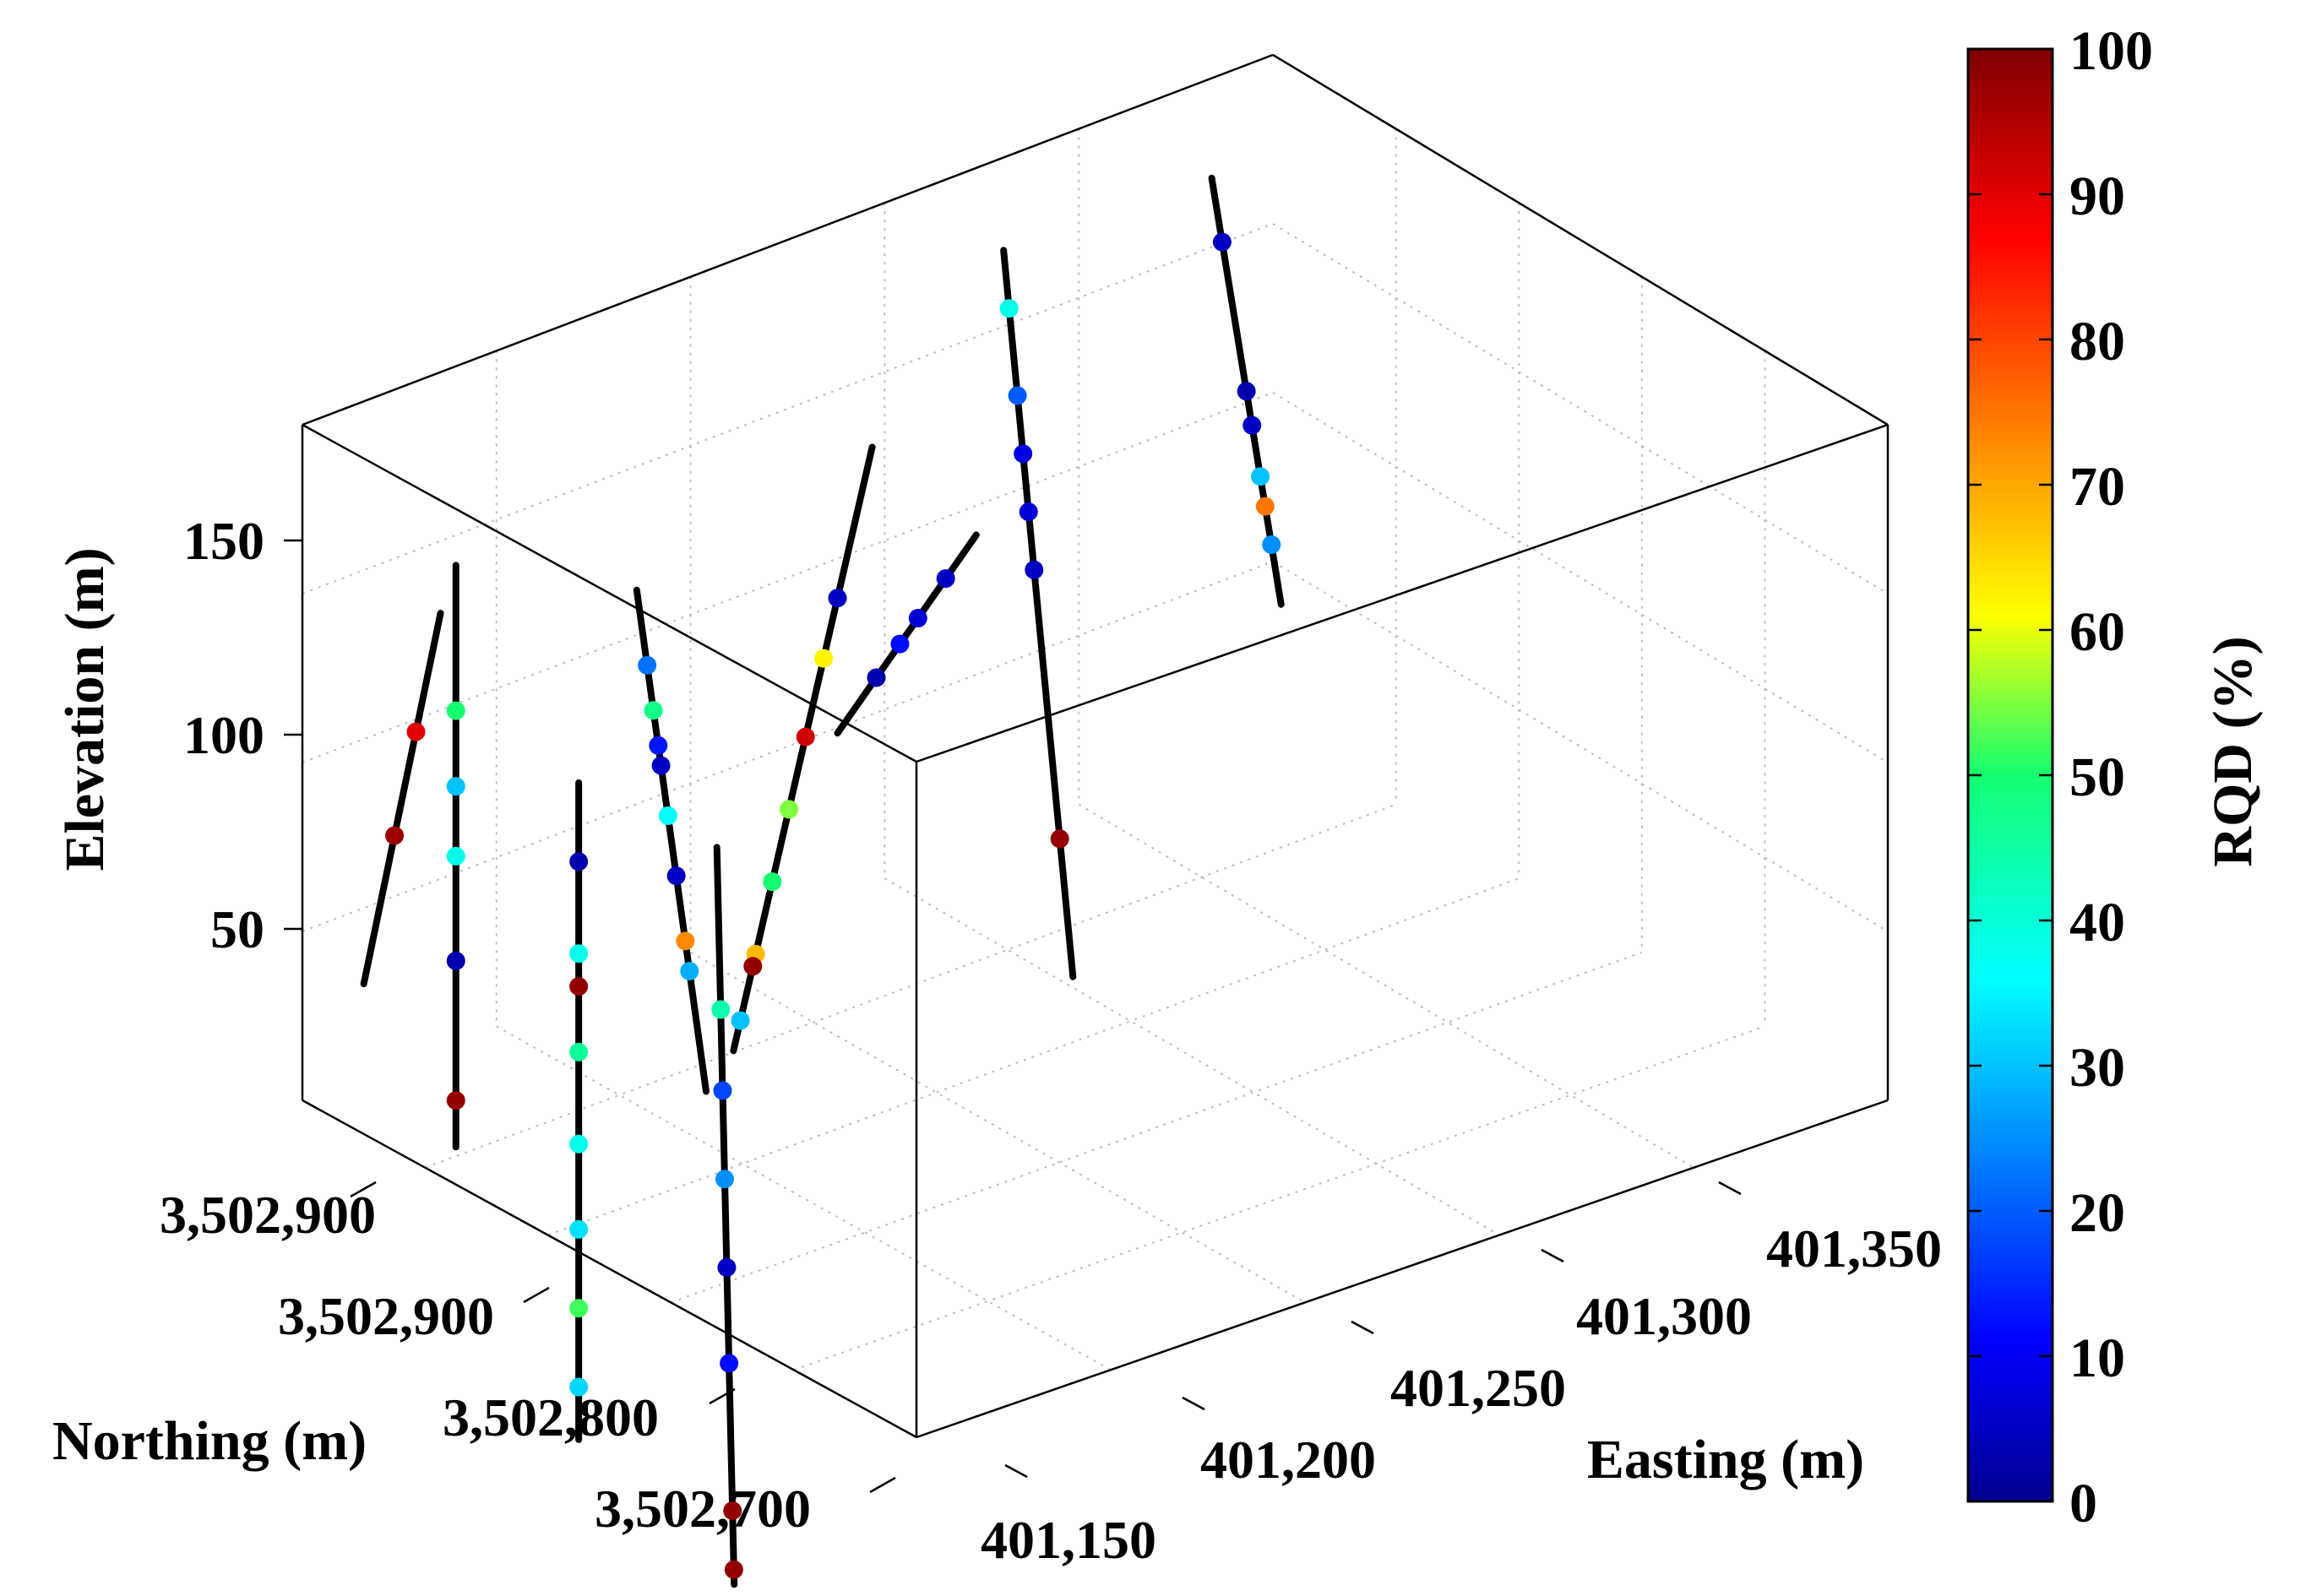  What do you see at coordinates (2097, 1068) in the screenshot?
I see `colorbar-tick-label: 30` at bounding box center [2097, 1068].